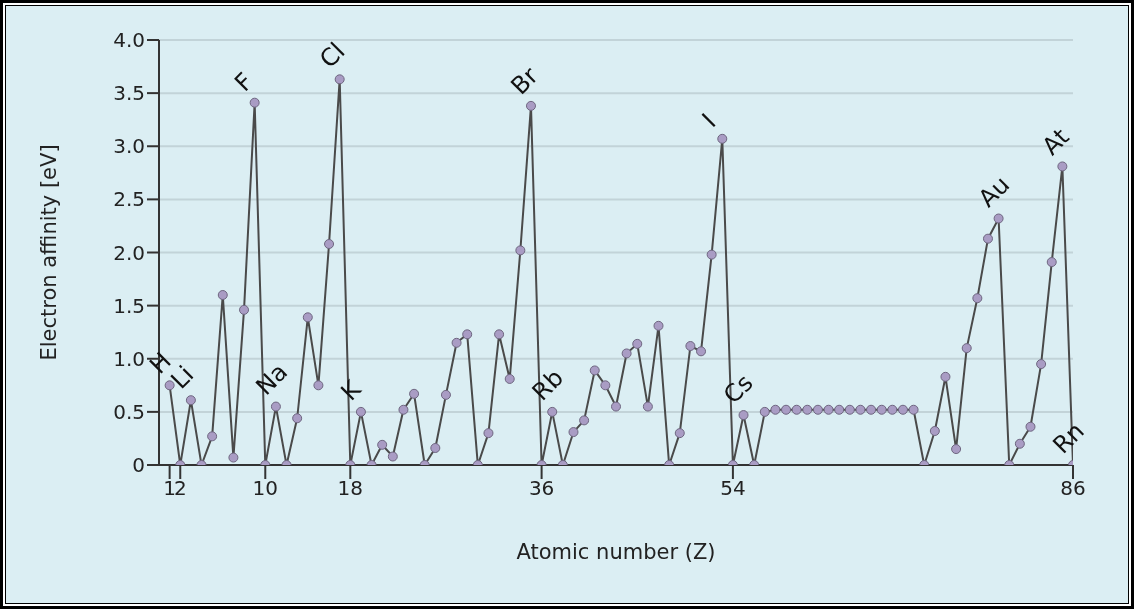 This screenshot has height=609, width=1134. I want to click on annotation: Au, so click(994, 191).